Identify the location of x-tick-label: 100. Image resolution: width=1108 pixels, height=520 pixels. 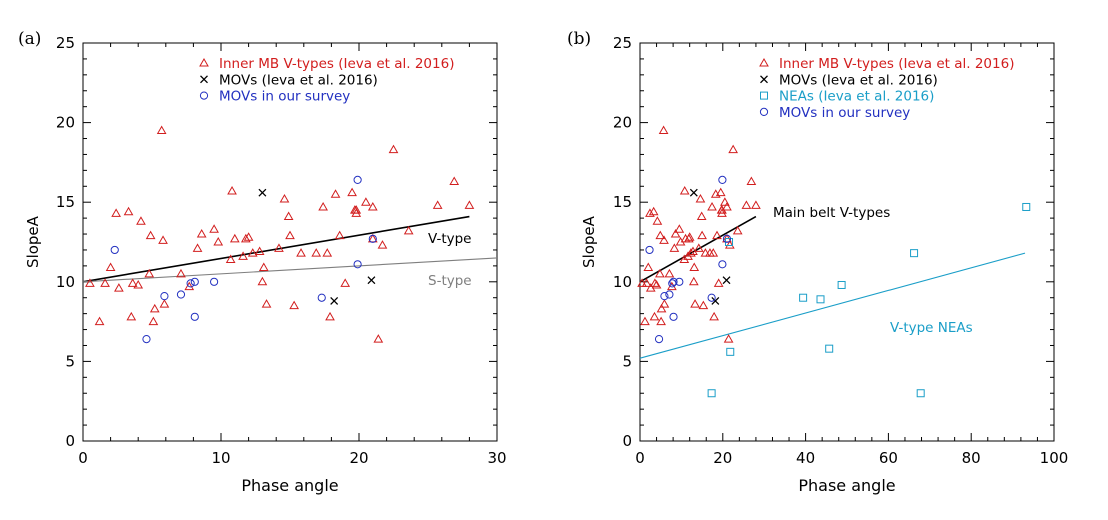
(1054, 458).